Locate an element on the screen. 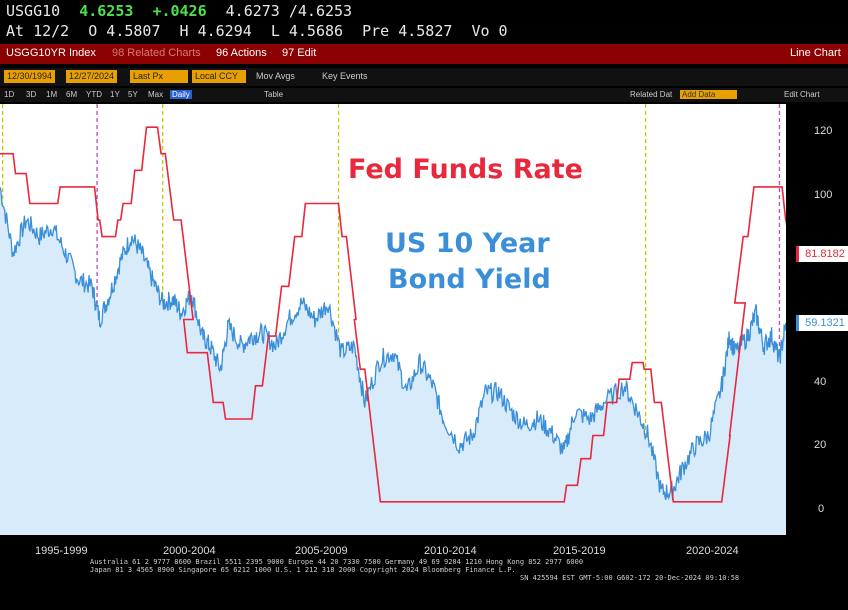  open-price: O 4.5807 is located at coordinates (124, 31).